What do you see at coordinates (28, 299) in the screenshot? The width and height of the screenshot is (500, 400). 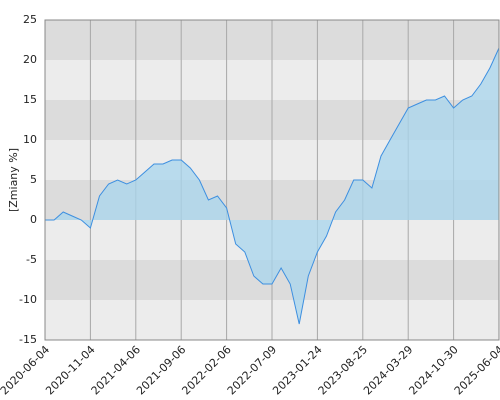 I see `y-tick-label: -10` at bounding box center [28, 299].